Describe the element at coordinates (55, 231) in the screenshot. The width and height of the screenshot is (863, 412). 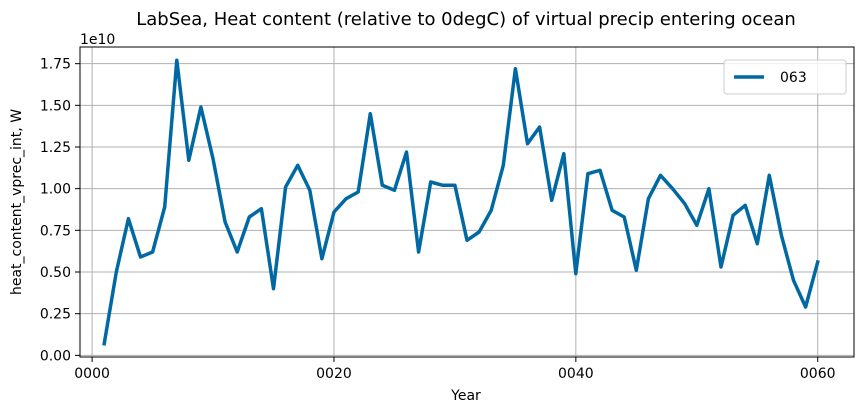
I see `y-tick-label: 0.75` at that location.